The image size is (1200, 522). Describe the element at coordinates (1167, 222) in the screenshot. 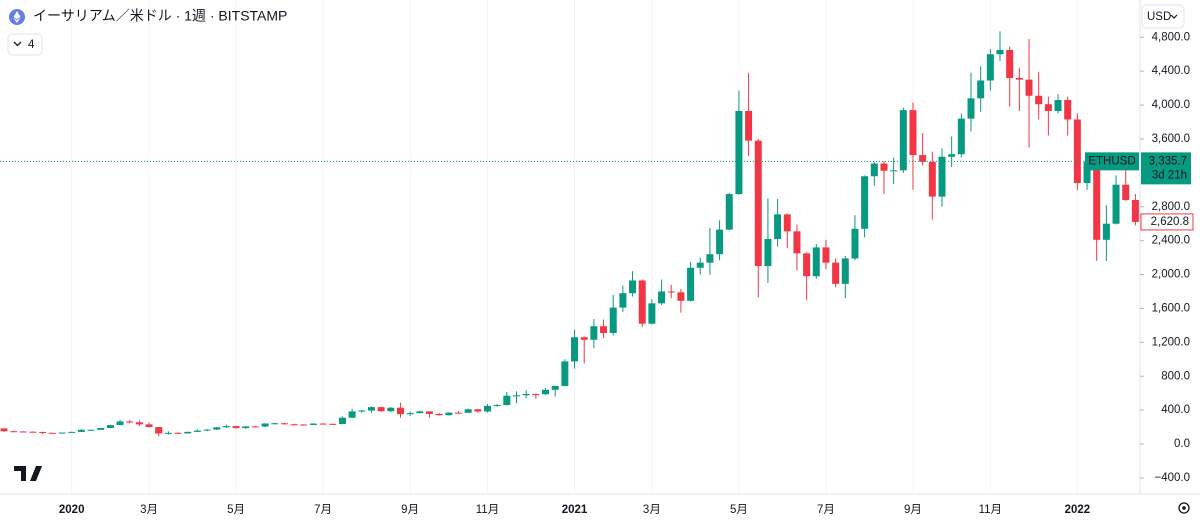

I see `last-price-box` at that location.